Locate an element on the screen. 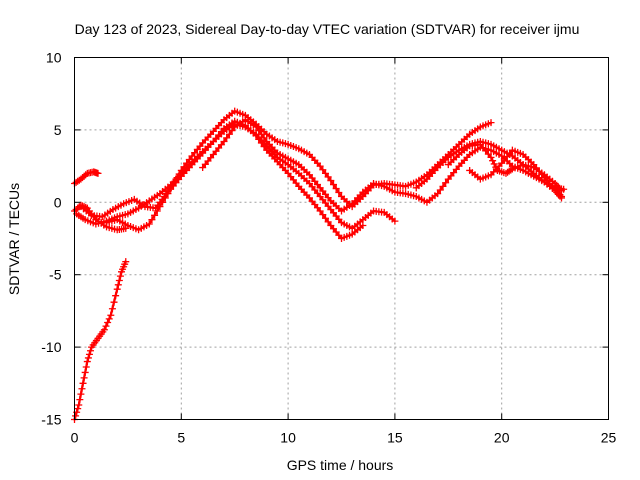 The height and width of the screenshot is (480, 640). x-tick-label: 15 is located at coordinates (395, 438).